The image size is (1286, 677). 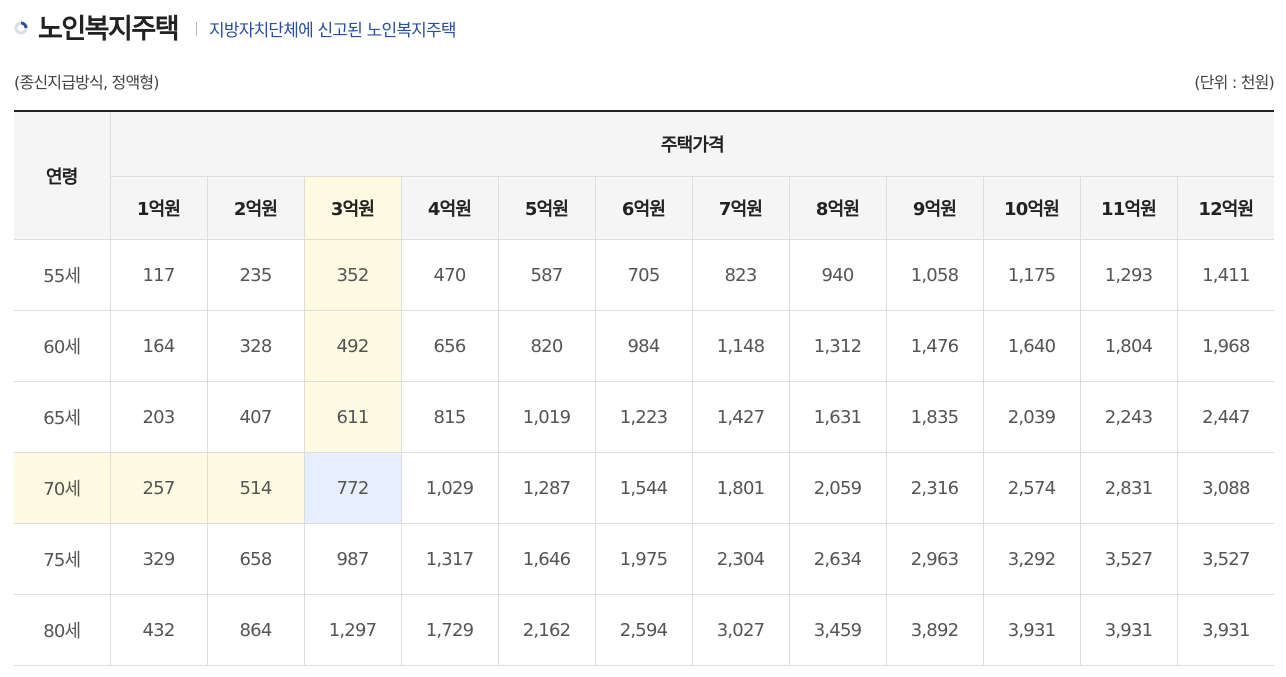 What do you see at coordinates (158, 346) in the screenshot?
I see `amount-cell: 164` at bounding box center [158, 346].